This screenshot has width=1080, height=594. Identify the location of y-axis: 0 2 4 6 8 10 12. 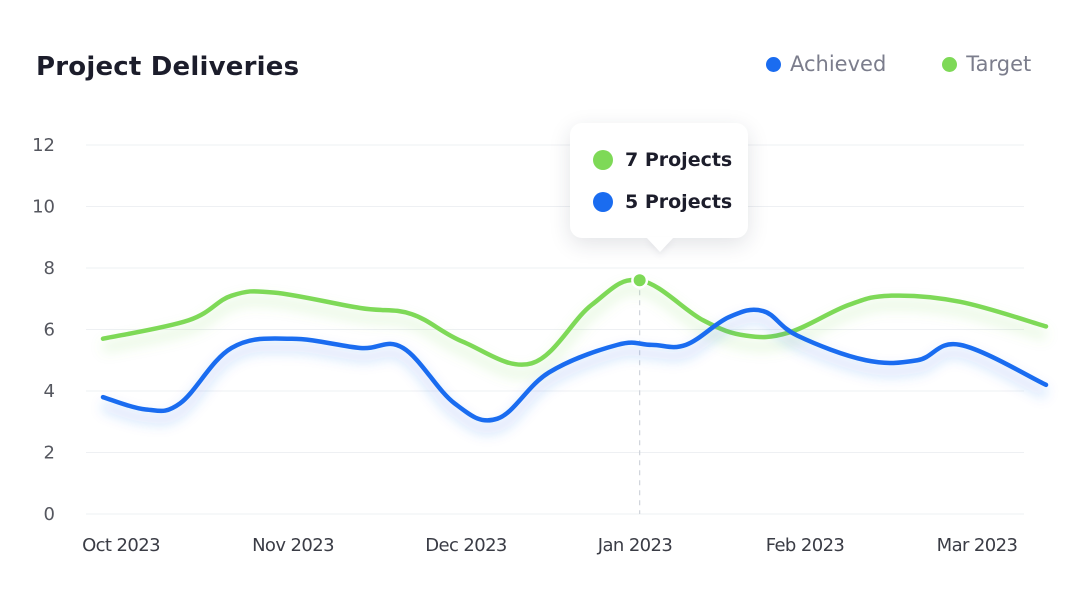
(43, 330).